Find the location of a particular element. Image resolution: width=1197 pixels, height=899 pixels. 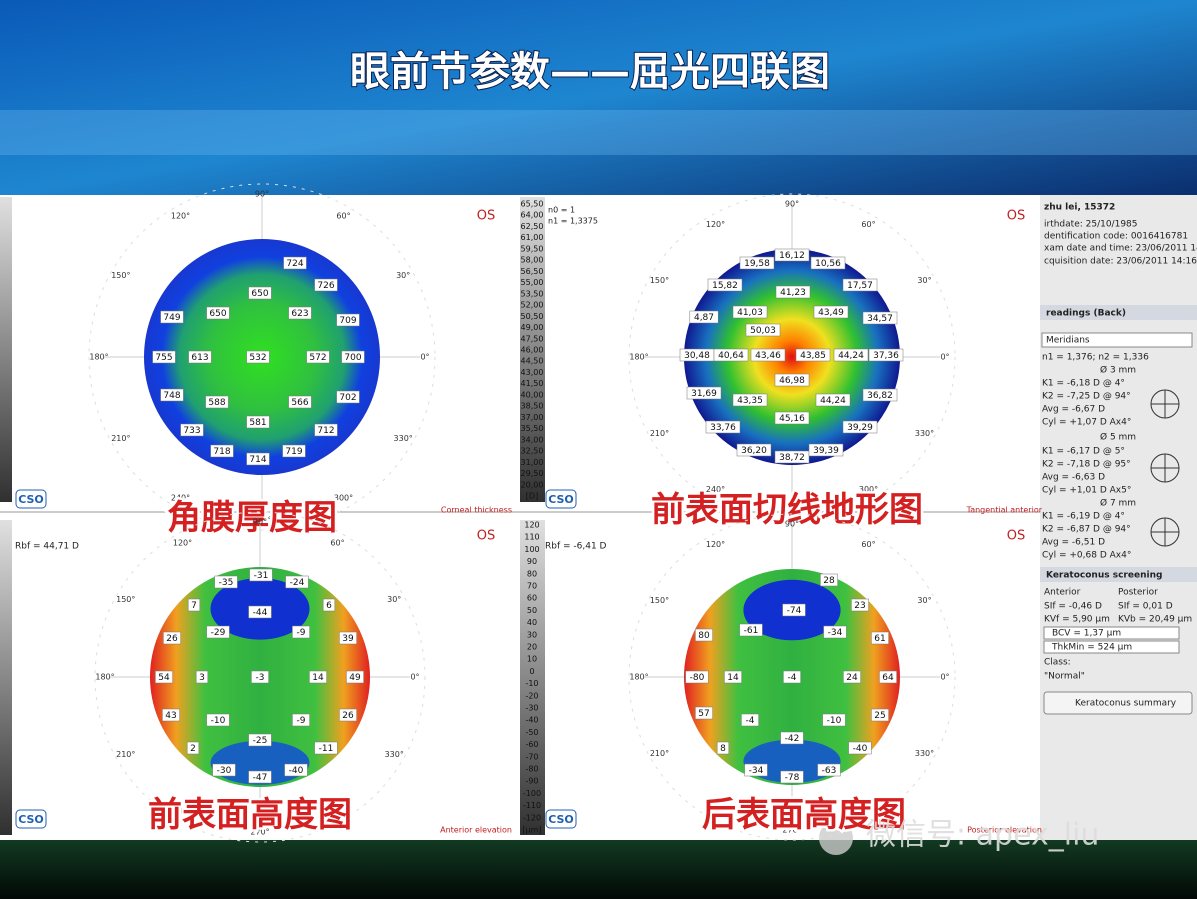

footer is located at coordinates (598, 869).